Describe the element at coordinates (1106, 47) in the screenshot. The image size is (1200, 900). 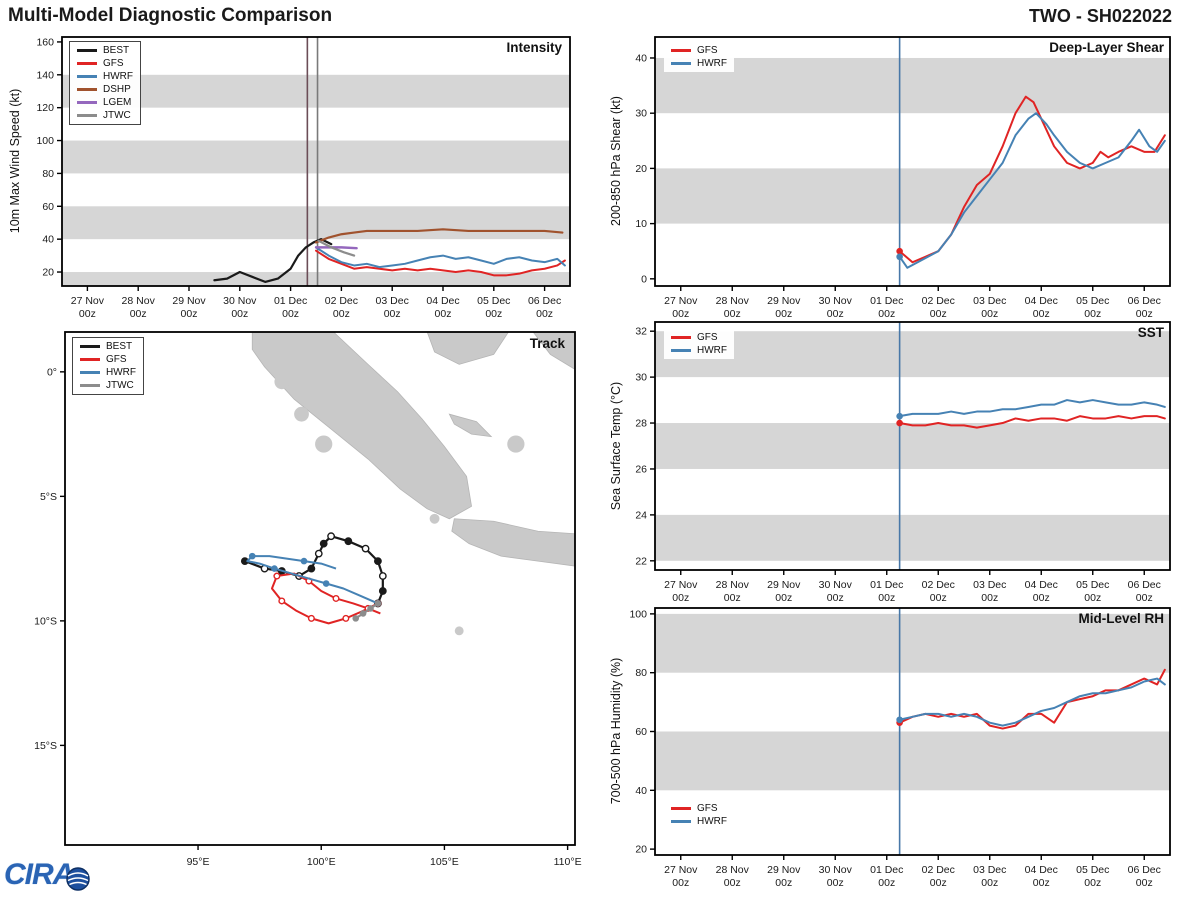
I see `shear-title: Deep-Layer Shear` at that location.